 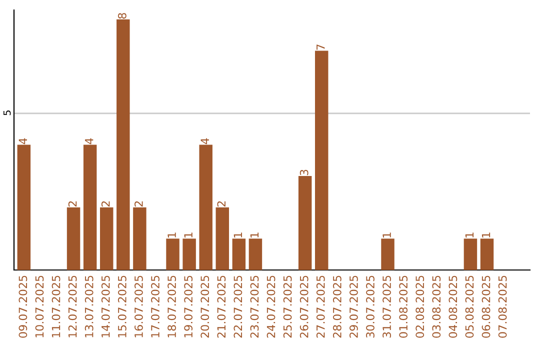 I want to click on x-tick-label: 13.07.2025, so click(x=89, y=307).